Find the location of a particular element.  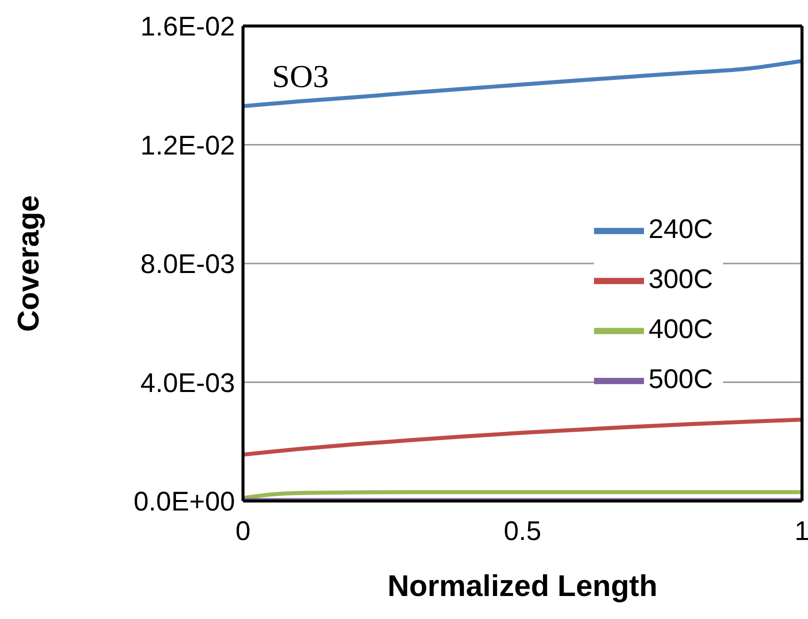

annotation: SO3 is located at coordinates (300, 76).